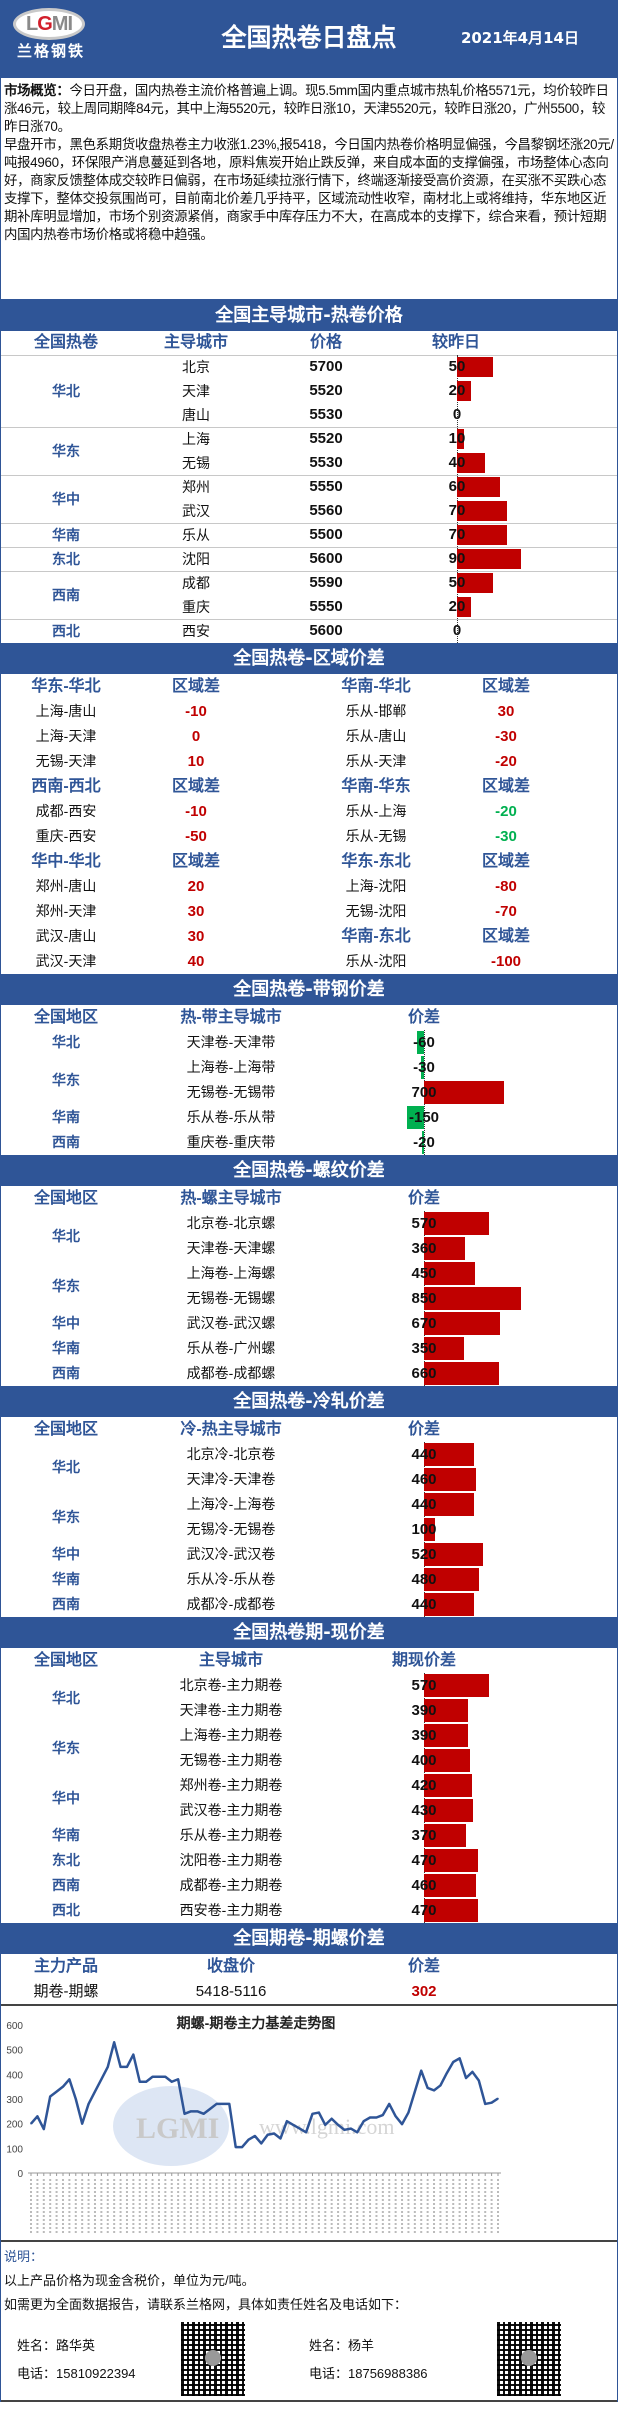 The height and width of the screenshot is (2416, 618). I want to click on hot-price-title: 全国主导城市-热卷价格, so click(309, 315).